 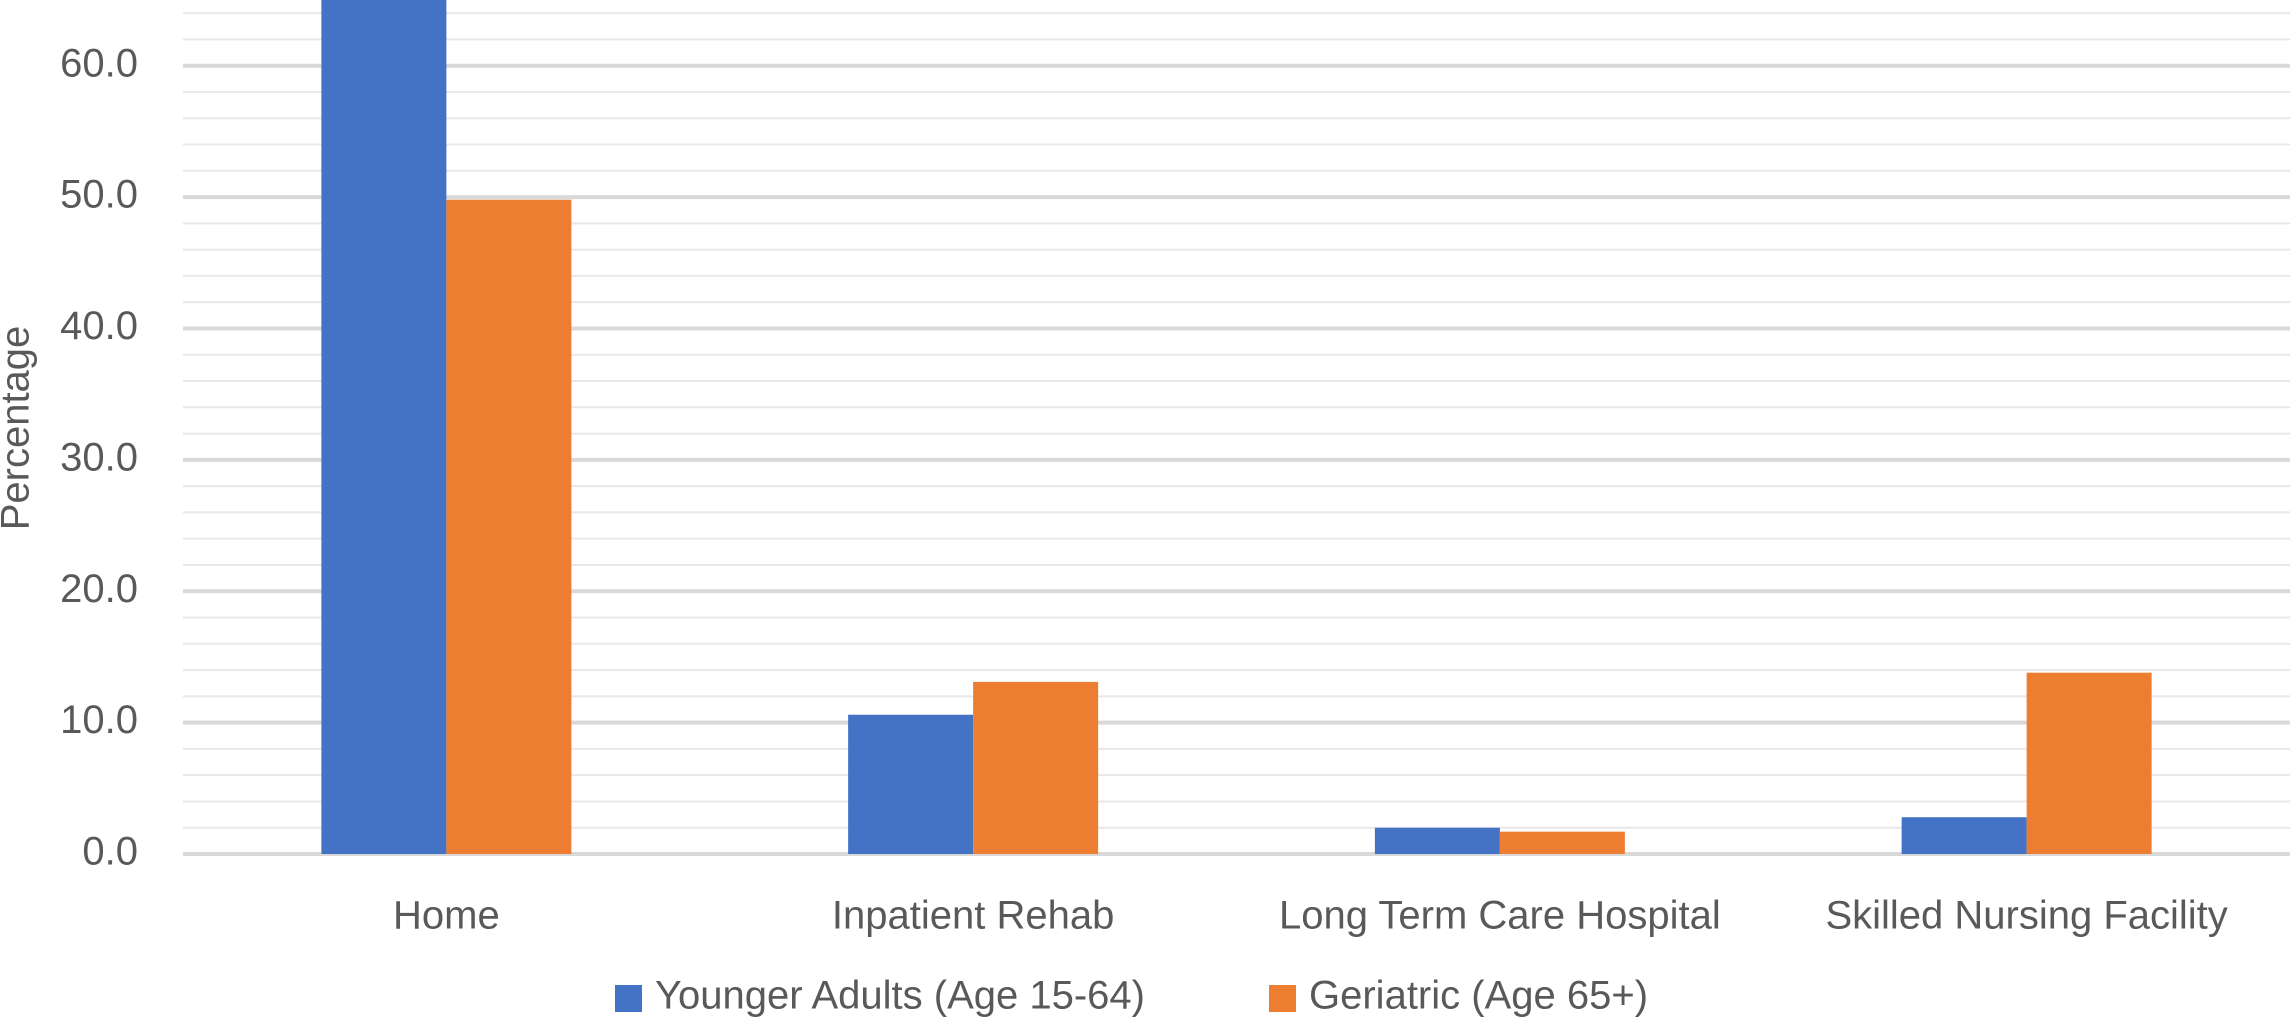 I want to click on x-tick-label: Home, so click(x=446, y=916).